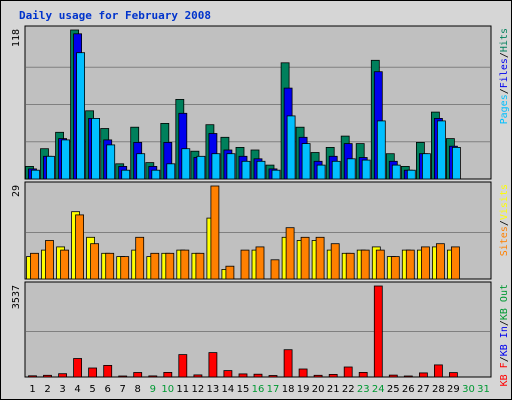  Describe the element at coordinates (138, 389) in the screenshot. I see `x-tick-day-8: 8` at that location.